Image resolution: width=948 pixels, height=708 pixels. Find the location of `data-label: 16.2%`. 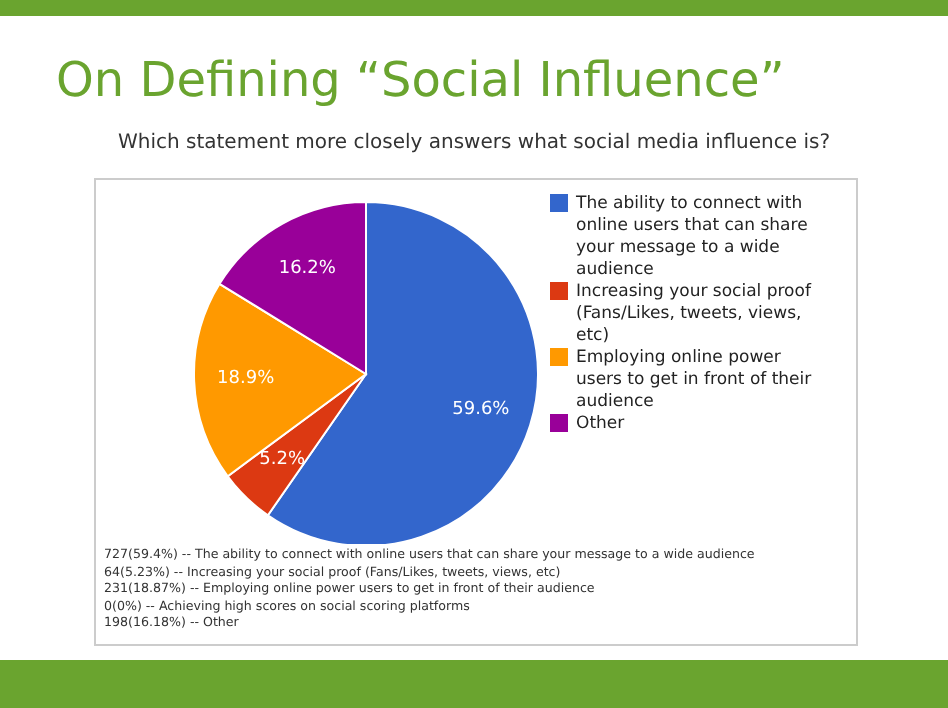

data-label: 16.2% is located at coordinates (307, 268).